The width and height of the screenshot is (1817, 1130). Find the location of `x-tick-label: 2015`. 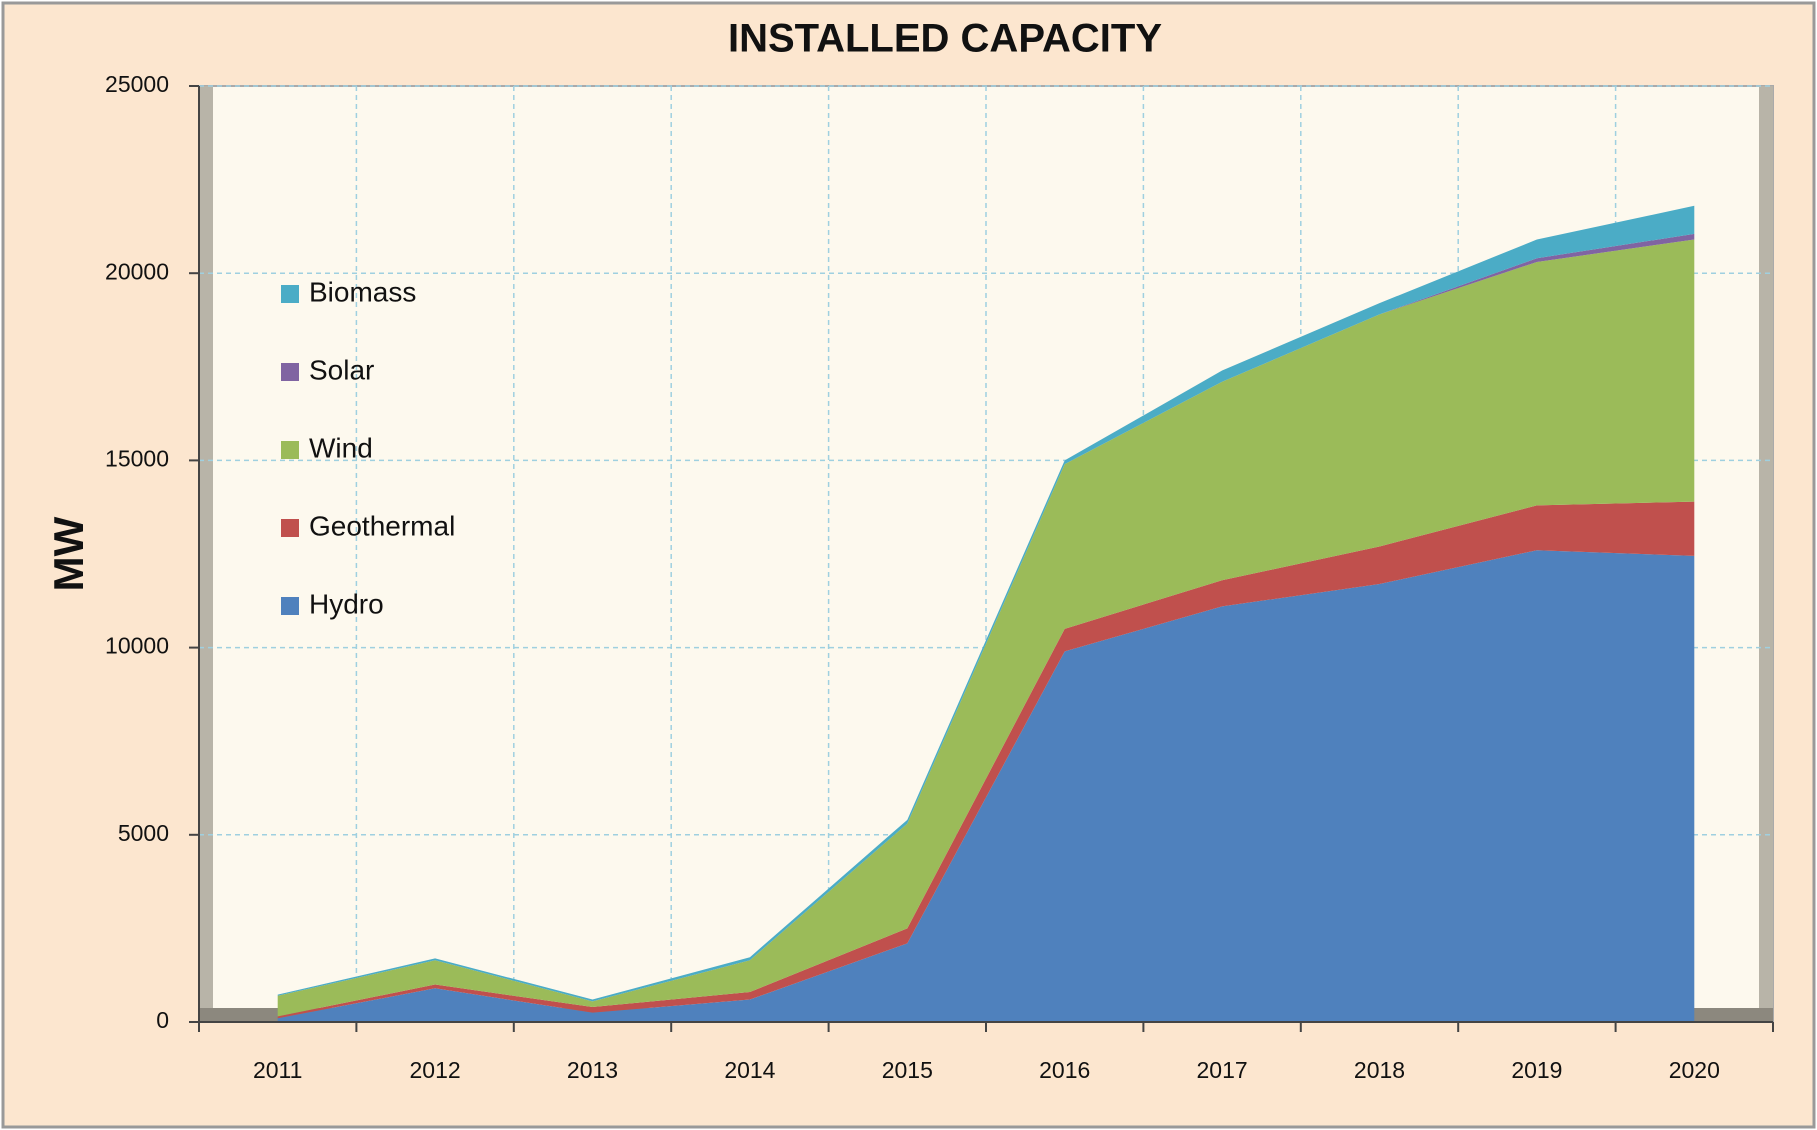

x-tick-label: 2015 is located at coordinates (907, 1070).